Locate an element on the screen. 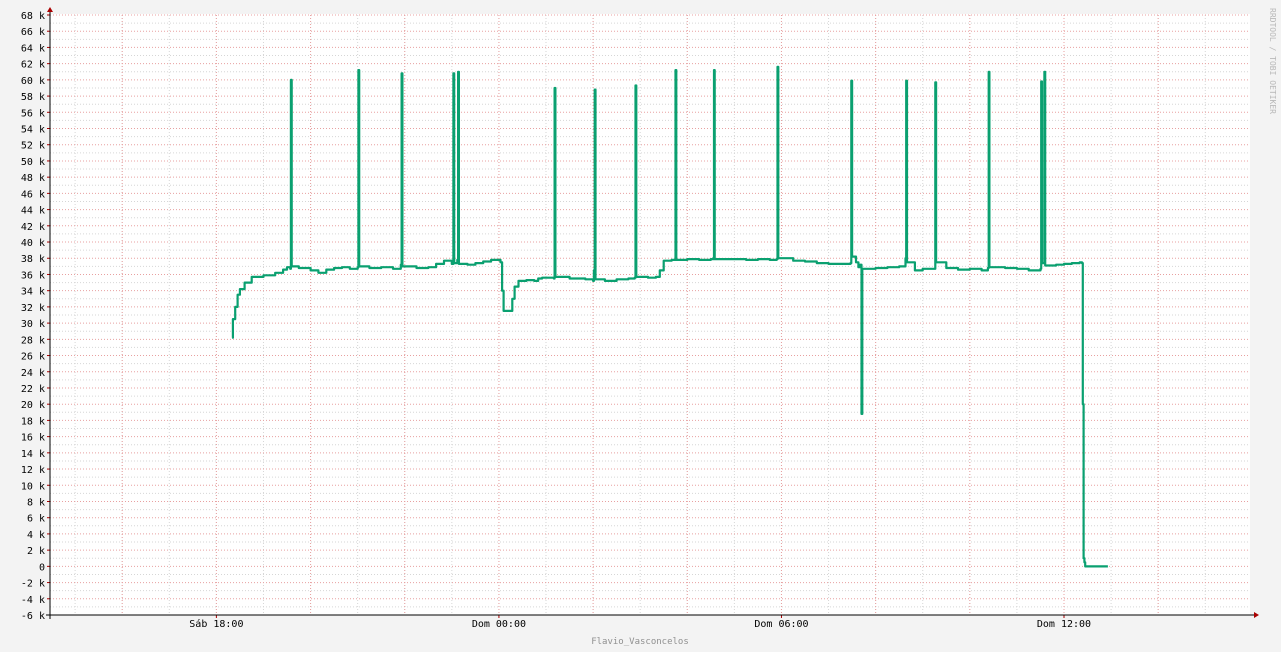  y-tick-label: 4 k is located at coordinates (36, 535).